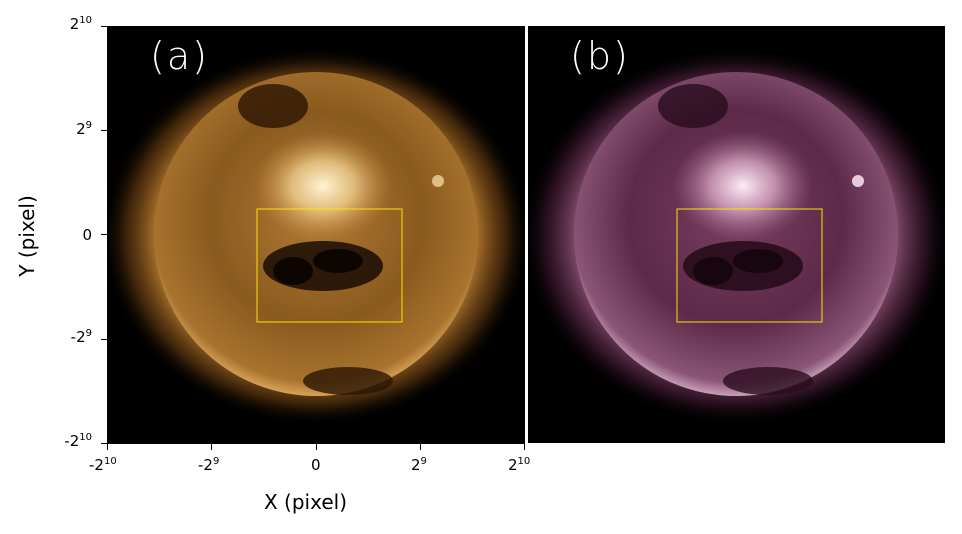  What do you see at coordinates (81, 337) in the screenshot?
I see `y-tick-label-3: -29` at bounding box center [81, 337].